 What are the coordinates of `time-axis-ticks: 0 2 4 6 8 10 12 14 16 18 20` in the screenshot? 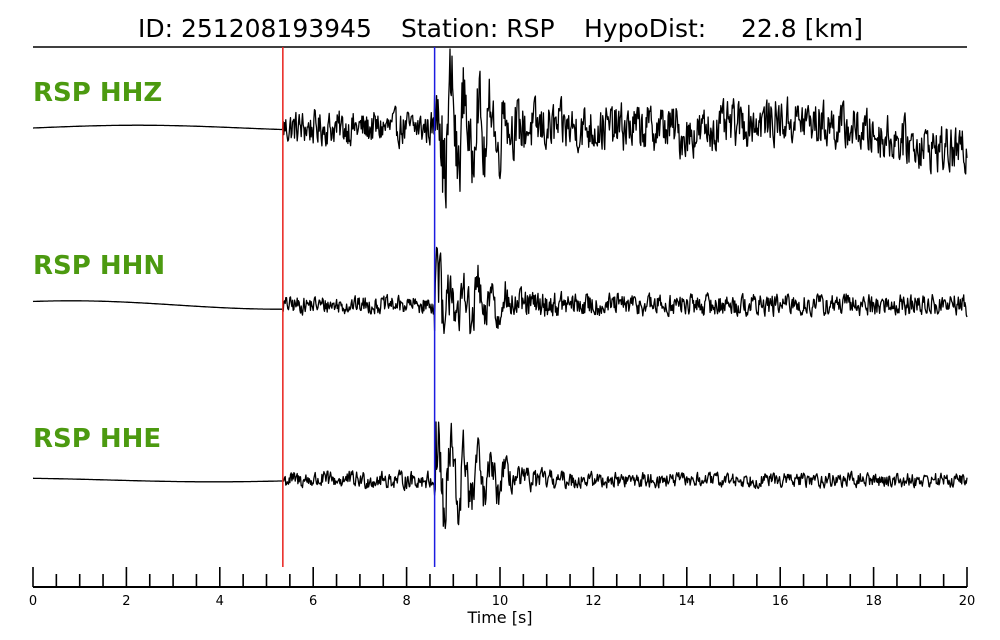 It's located at (502, 588).